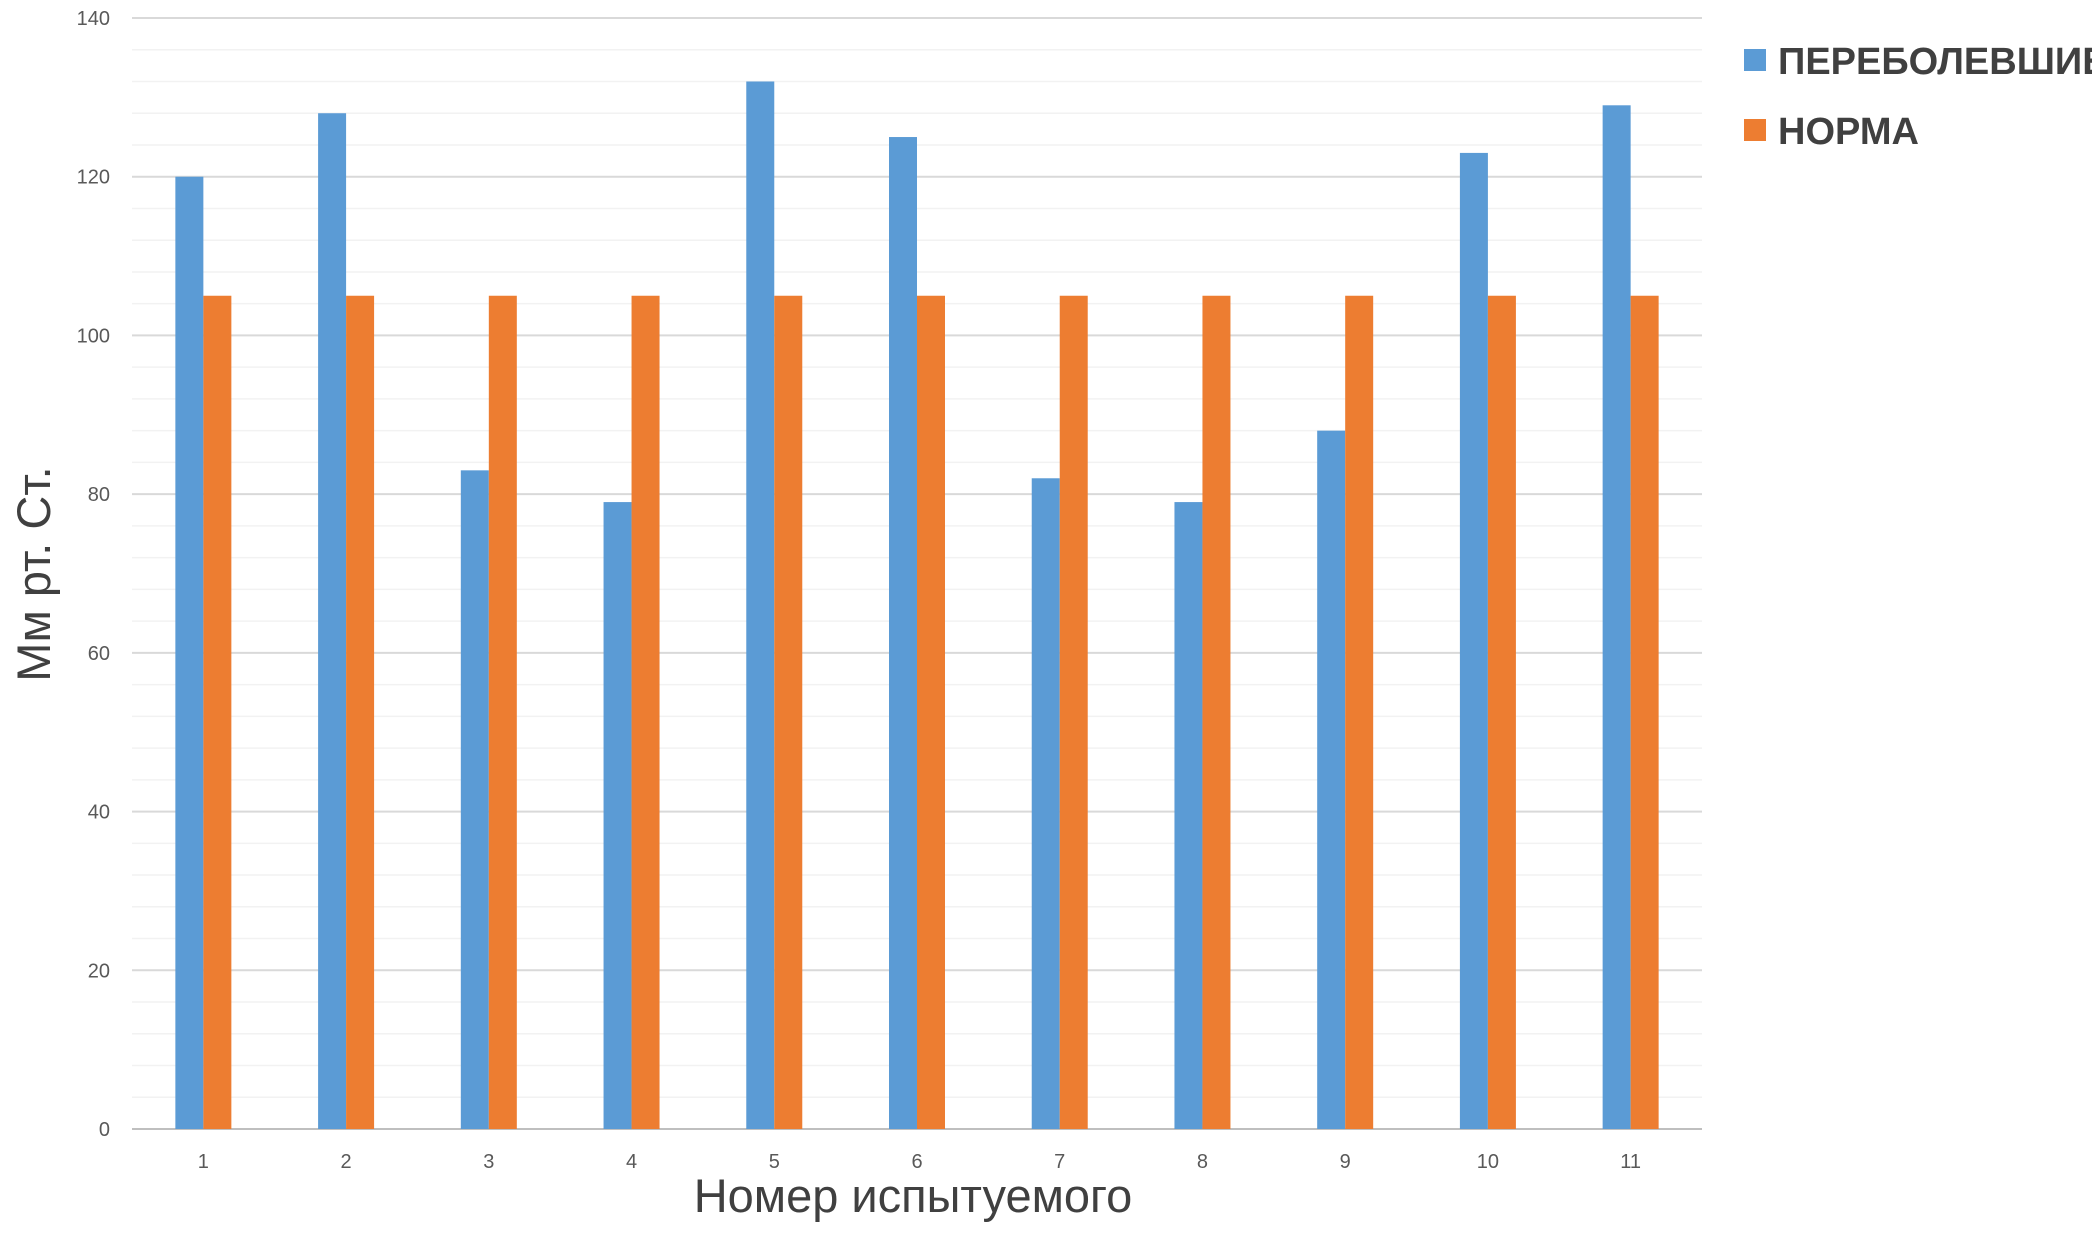 The image size is (2092, 1240). Describe the element at coordinates (93, 178) in the screenshot. I see `y-tick-label: 120` at that location.